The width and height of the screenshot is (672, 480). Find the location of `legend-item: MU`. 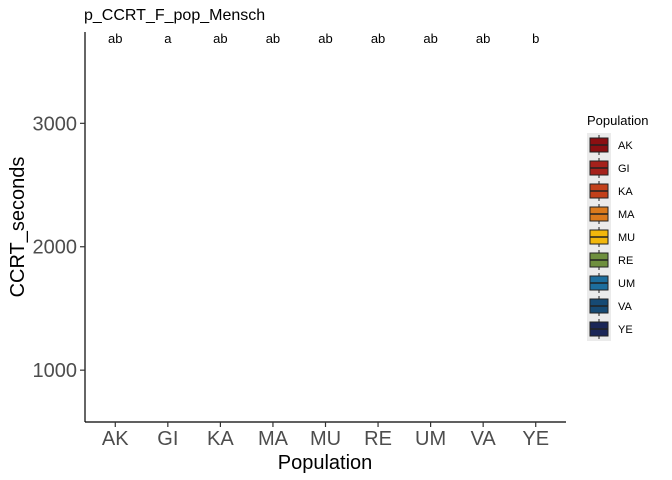

legend-item: MU is located at coordinates (612, 237).